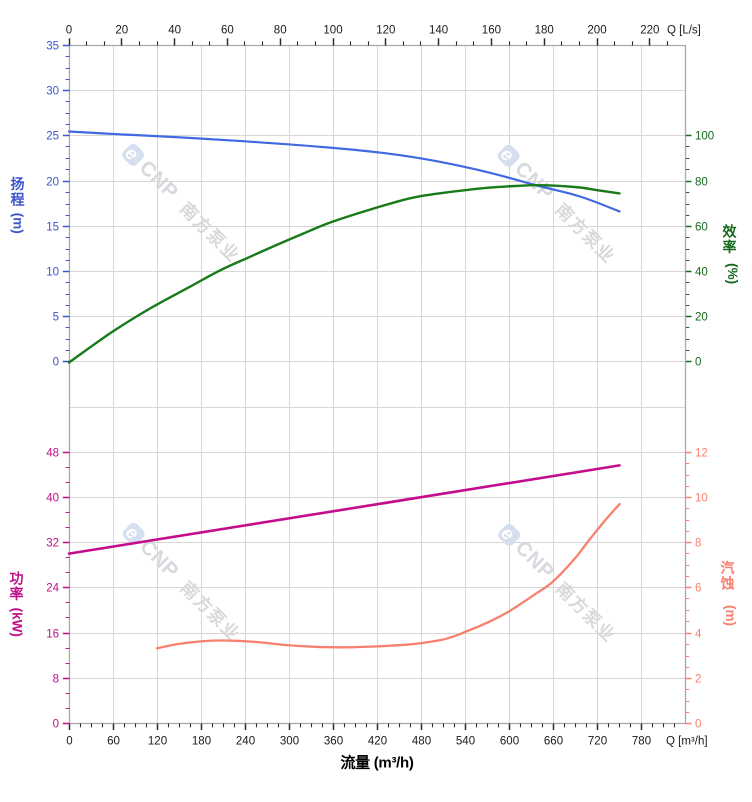 This screenshot has width=752, height=802. I want to click on svg-text: 功, so click(17, 579).